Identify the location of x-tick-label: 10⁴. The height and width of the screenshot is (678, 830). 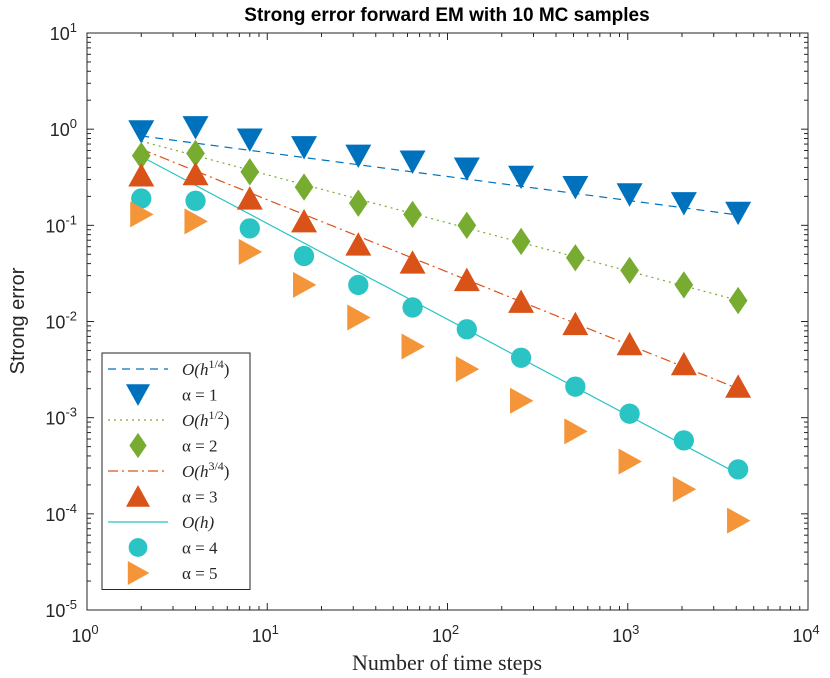
(805, 634).